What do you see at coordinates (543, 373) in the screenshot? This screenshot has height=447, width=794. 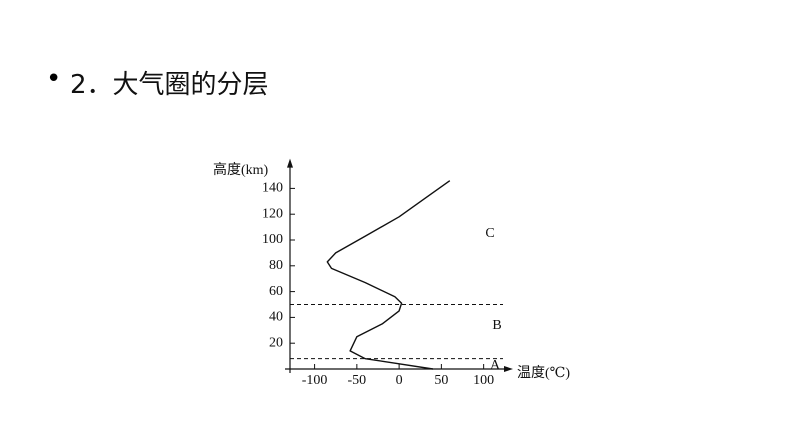 I see `x-axis-label: 温度(℃)` at bounding box center [543, 373].